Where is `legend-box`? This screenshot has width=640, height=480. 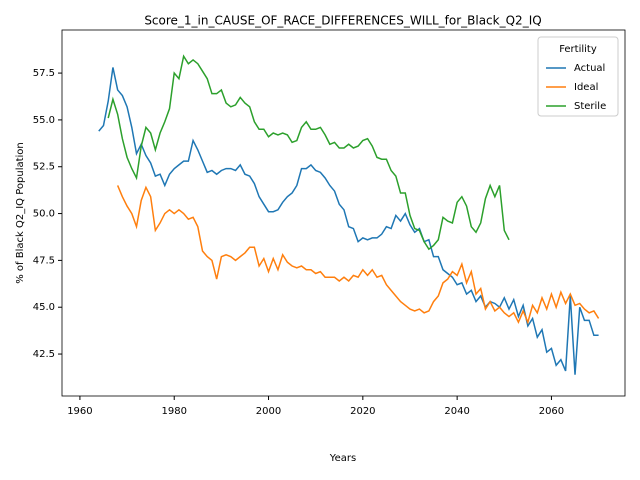
legend-box is located at coordinates (578, 76).